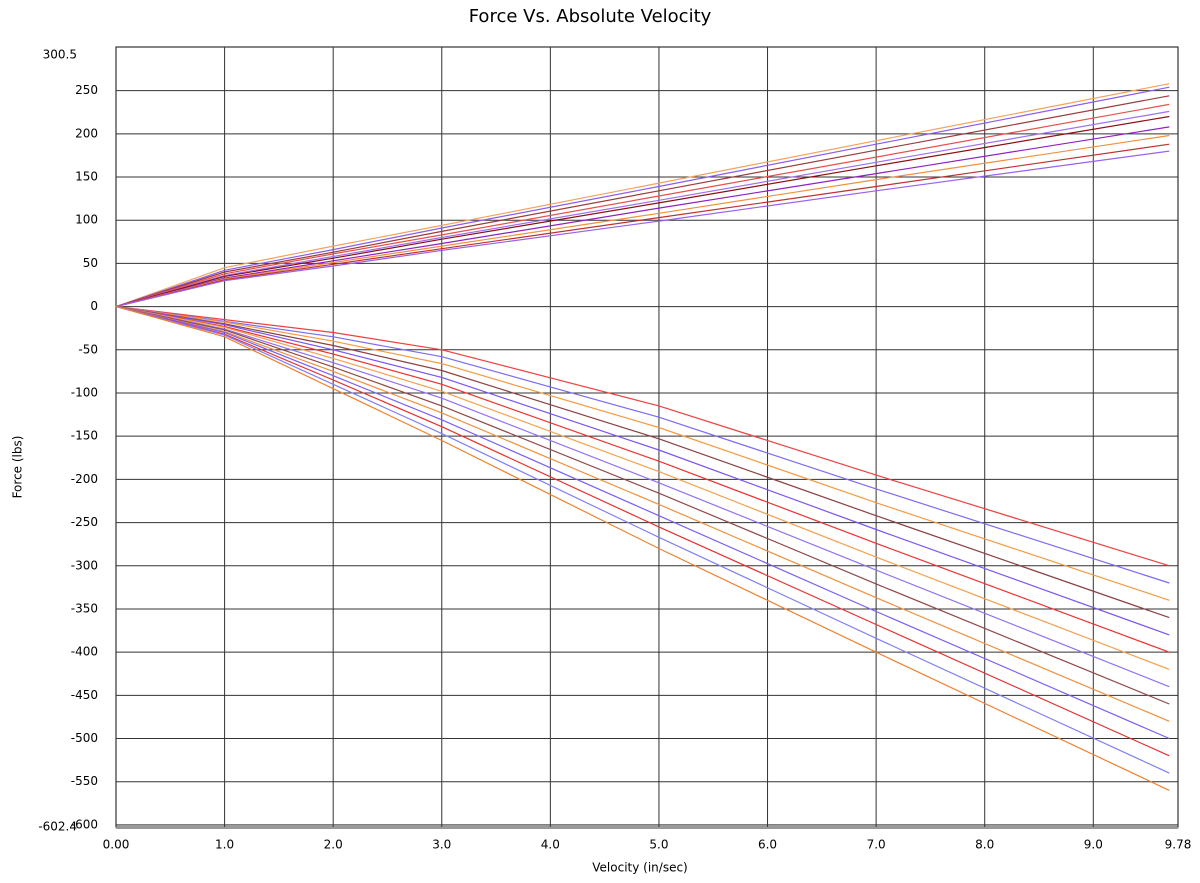 This screenshot has width=1200, height=883. Describe the element at coordinates (90, 263) in the screenshot. I see `y-tick-label: 50` at that location.